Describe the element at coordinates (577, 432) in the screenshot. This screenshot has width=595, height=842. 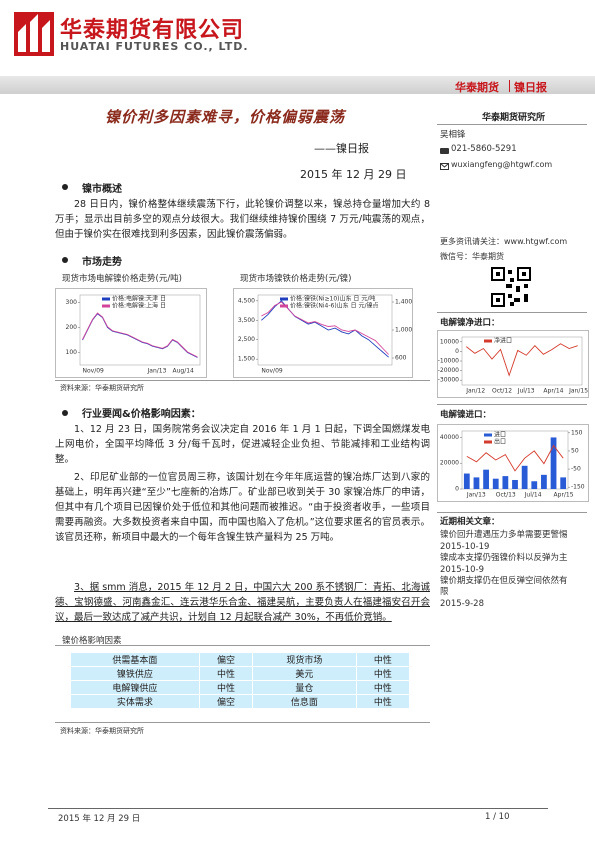
I see `y-tick-label: 150` at that location.